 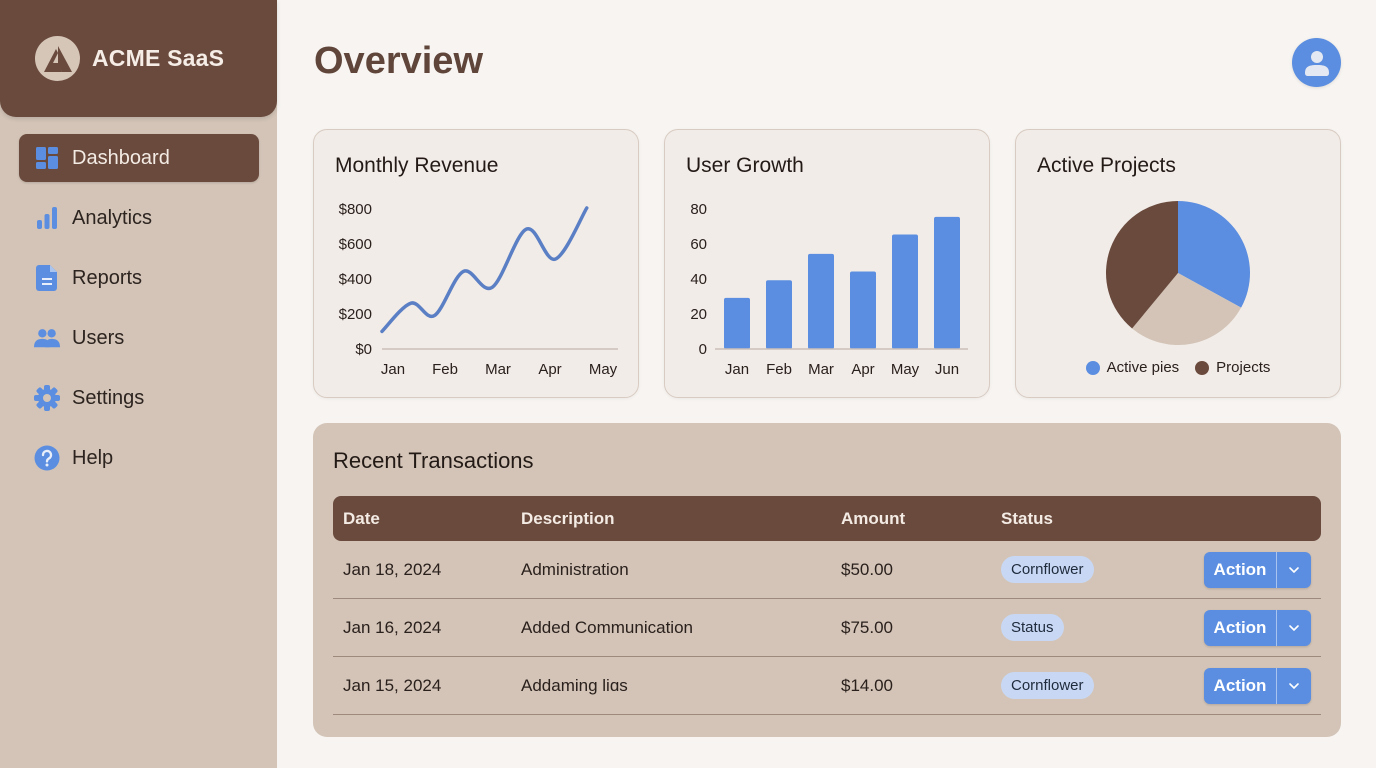 What do you see at coordinates (121, 157) in the screenshot?
I see `sidebar-item-label: Dashboard` at bounding box center [121, 157].